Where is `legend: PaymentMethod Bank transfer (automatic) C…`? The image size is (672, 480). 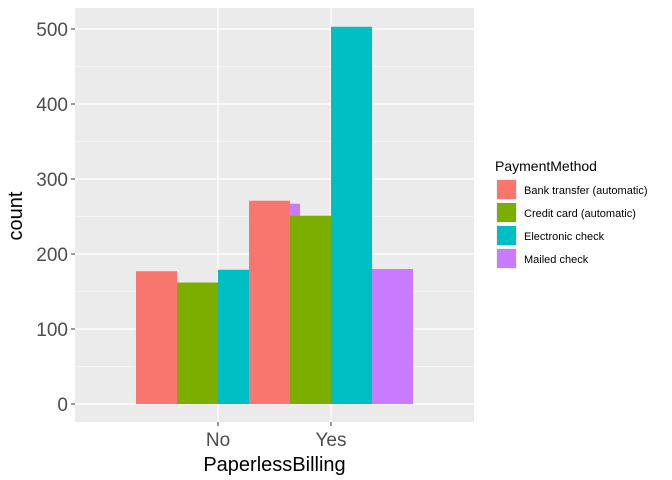 legend: PaymentMethod Bank transfer (automatic) C… is located at coordinates (571, 213).